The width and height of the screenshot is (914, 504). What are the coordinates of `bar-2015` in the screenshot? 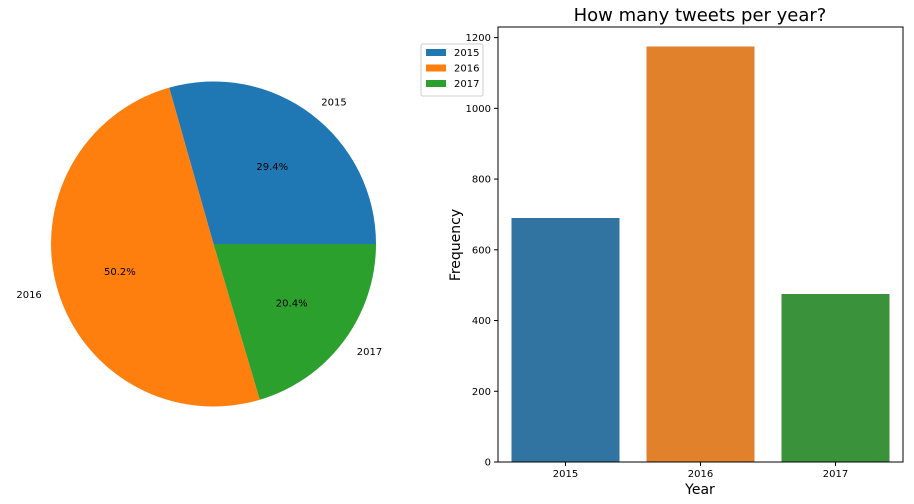 It's located at (565, 340).